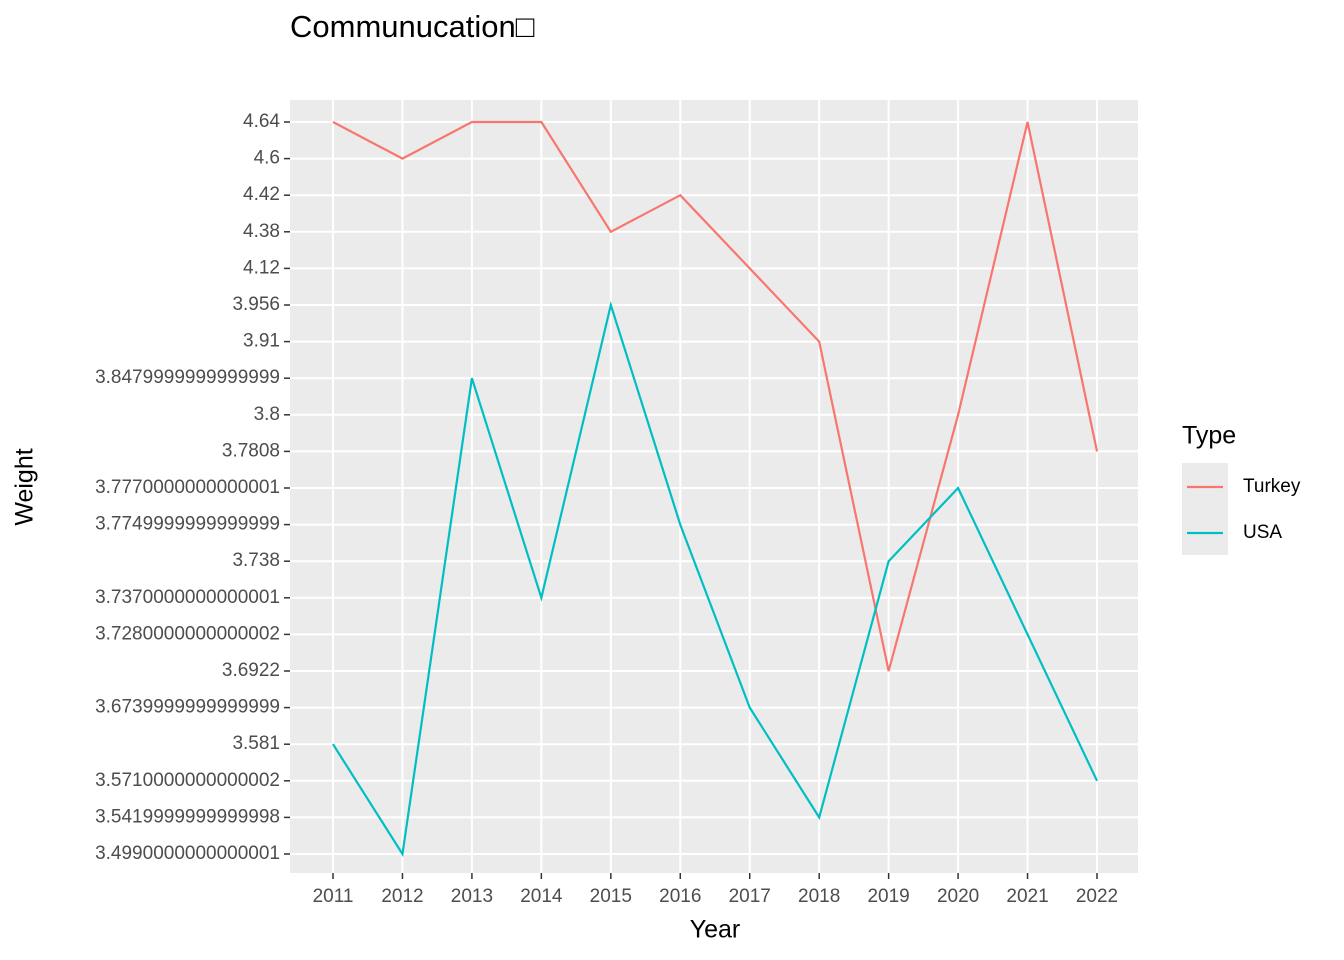 The image size is (1344, 960). What do you see at coordinates (261, 231) in the screenshot?
I see `y-tick-label: 4.38` at bounding box center [261, 231].